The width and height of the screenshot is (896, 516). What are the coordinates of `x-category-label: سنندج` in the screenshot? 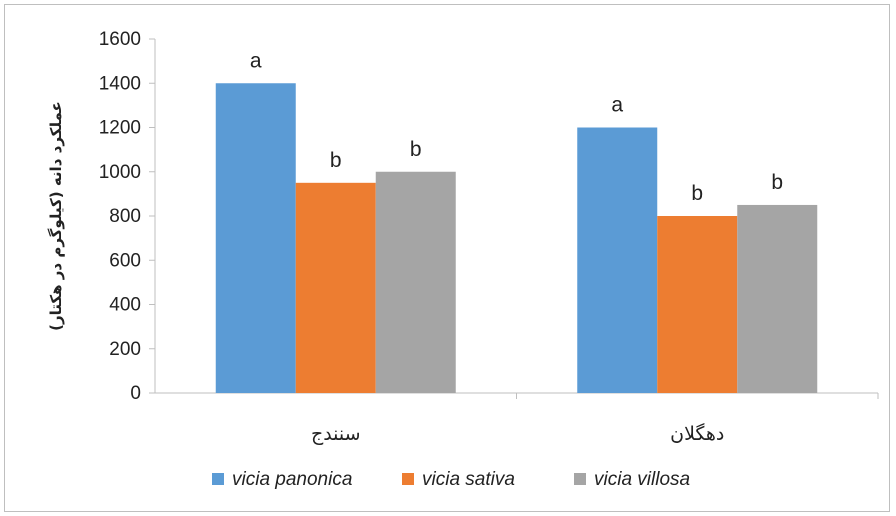 It's located at (336, 434).